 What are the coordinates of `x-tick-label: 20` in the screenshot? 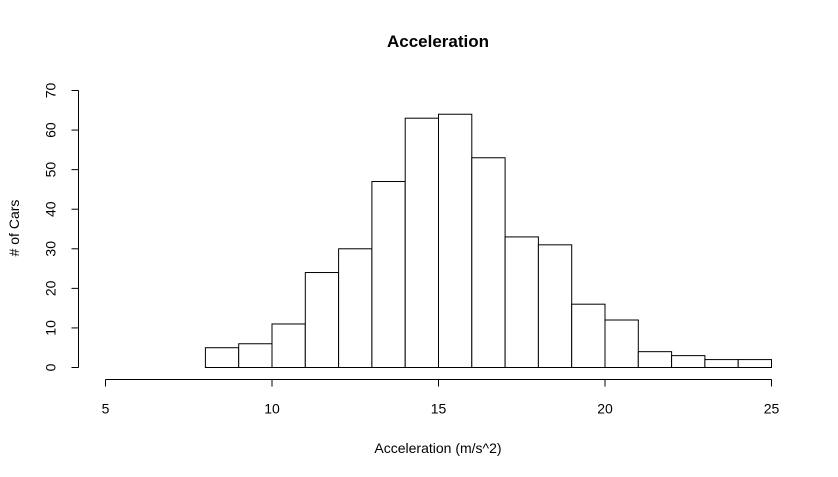 It's located at (605, 409).